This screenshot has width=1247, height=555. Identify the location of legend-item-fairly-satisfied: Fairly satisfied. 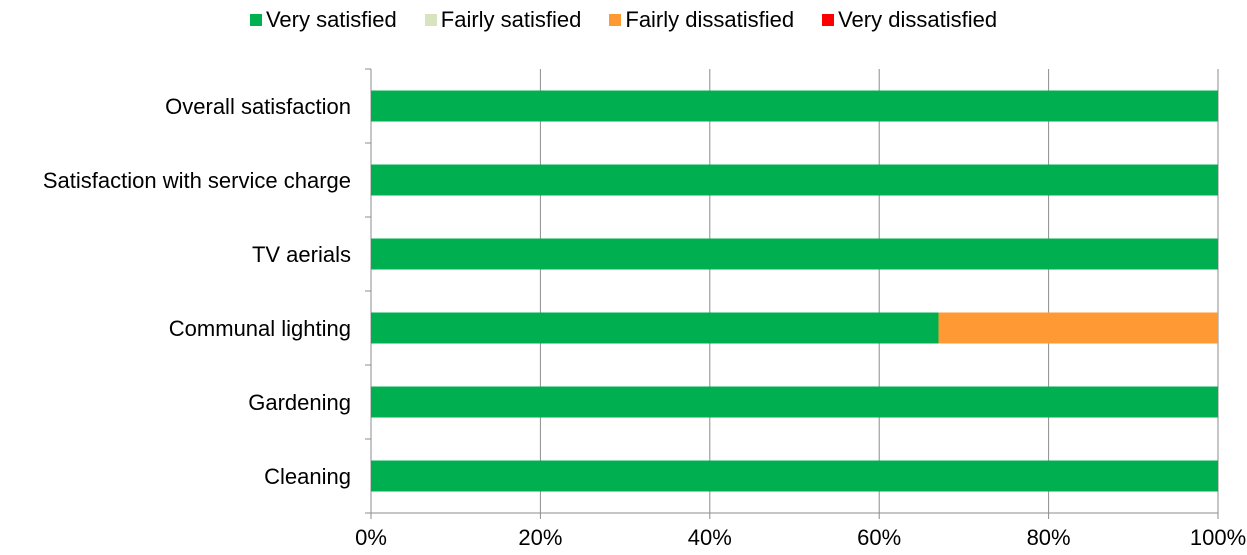
(503, 20).